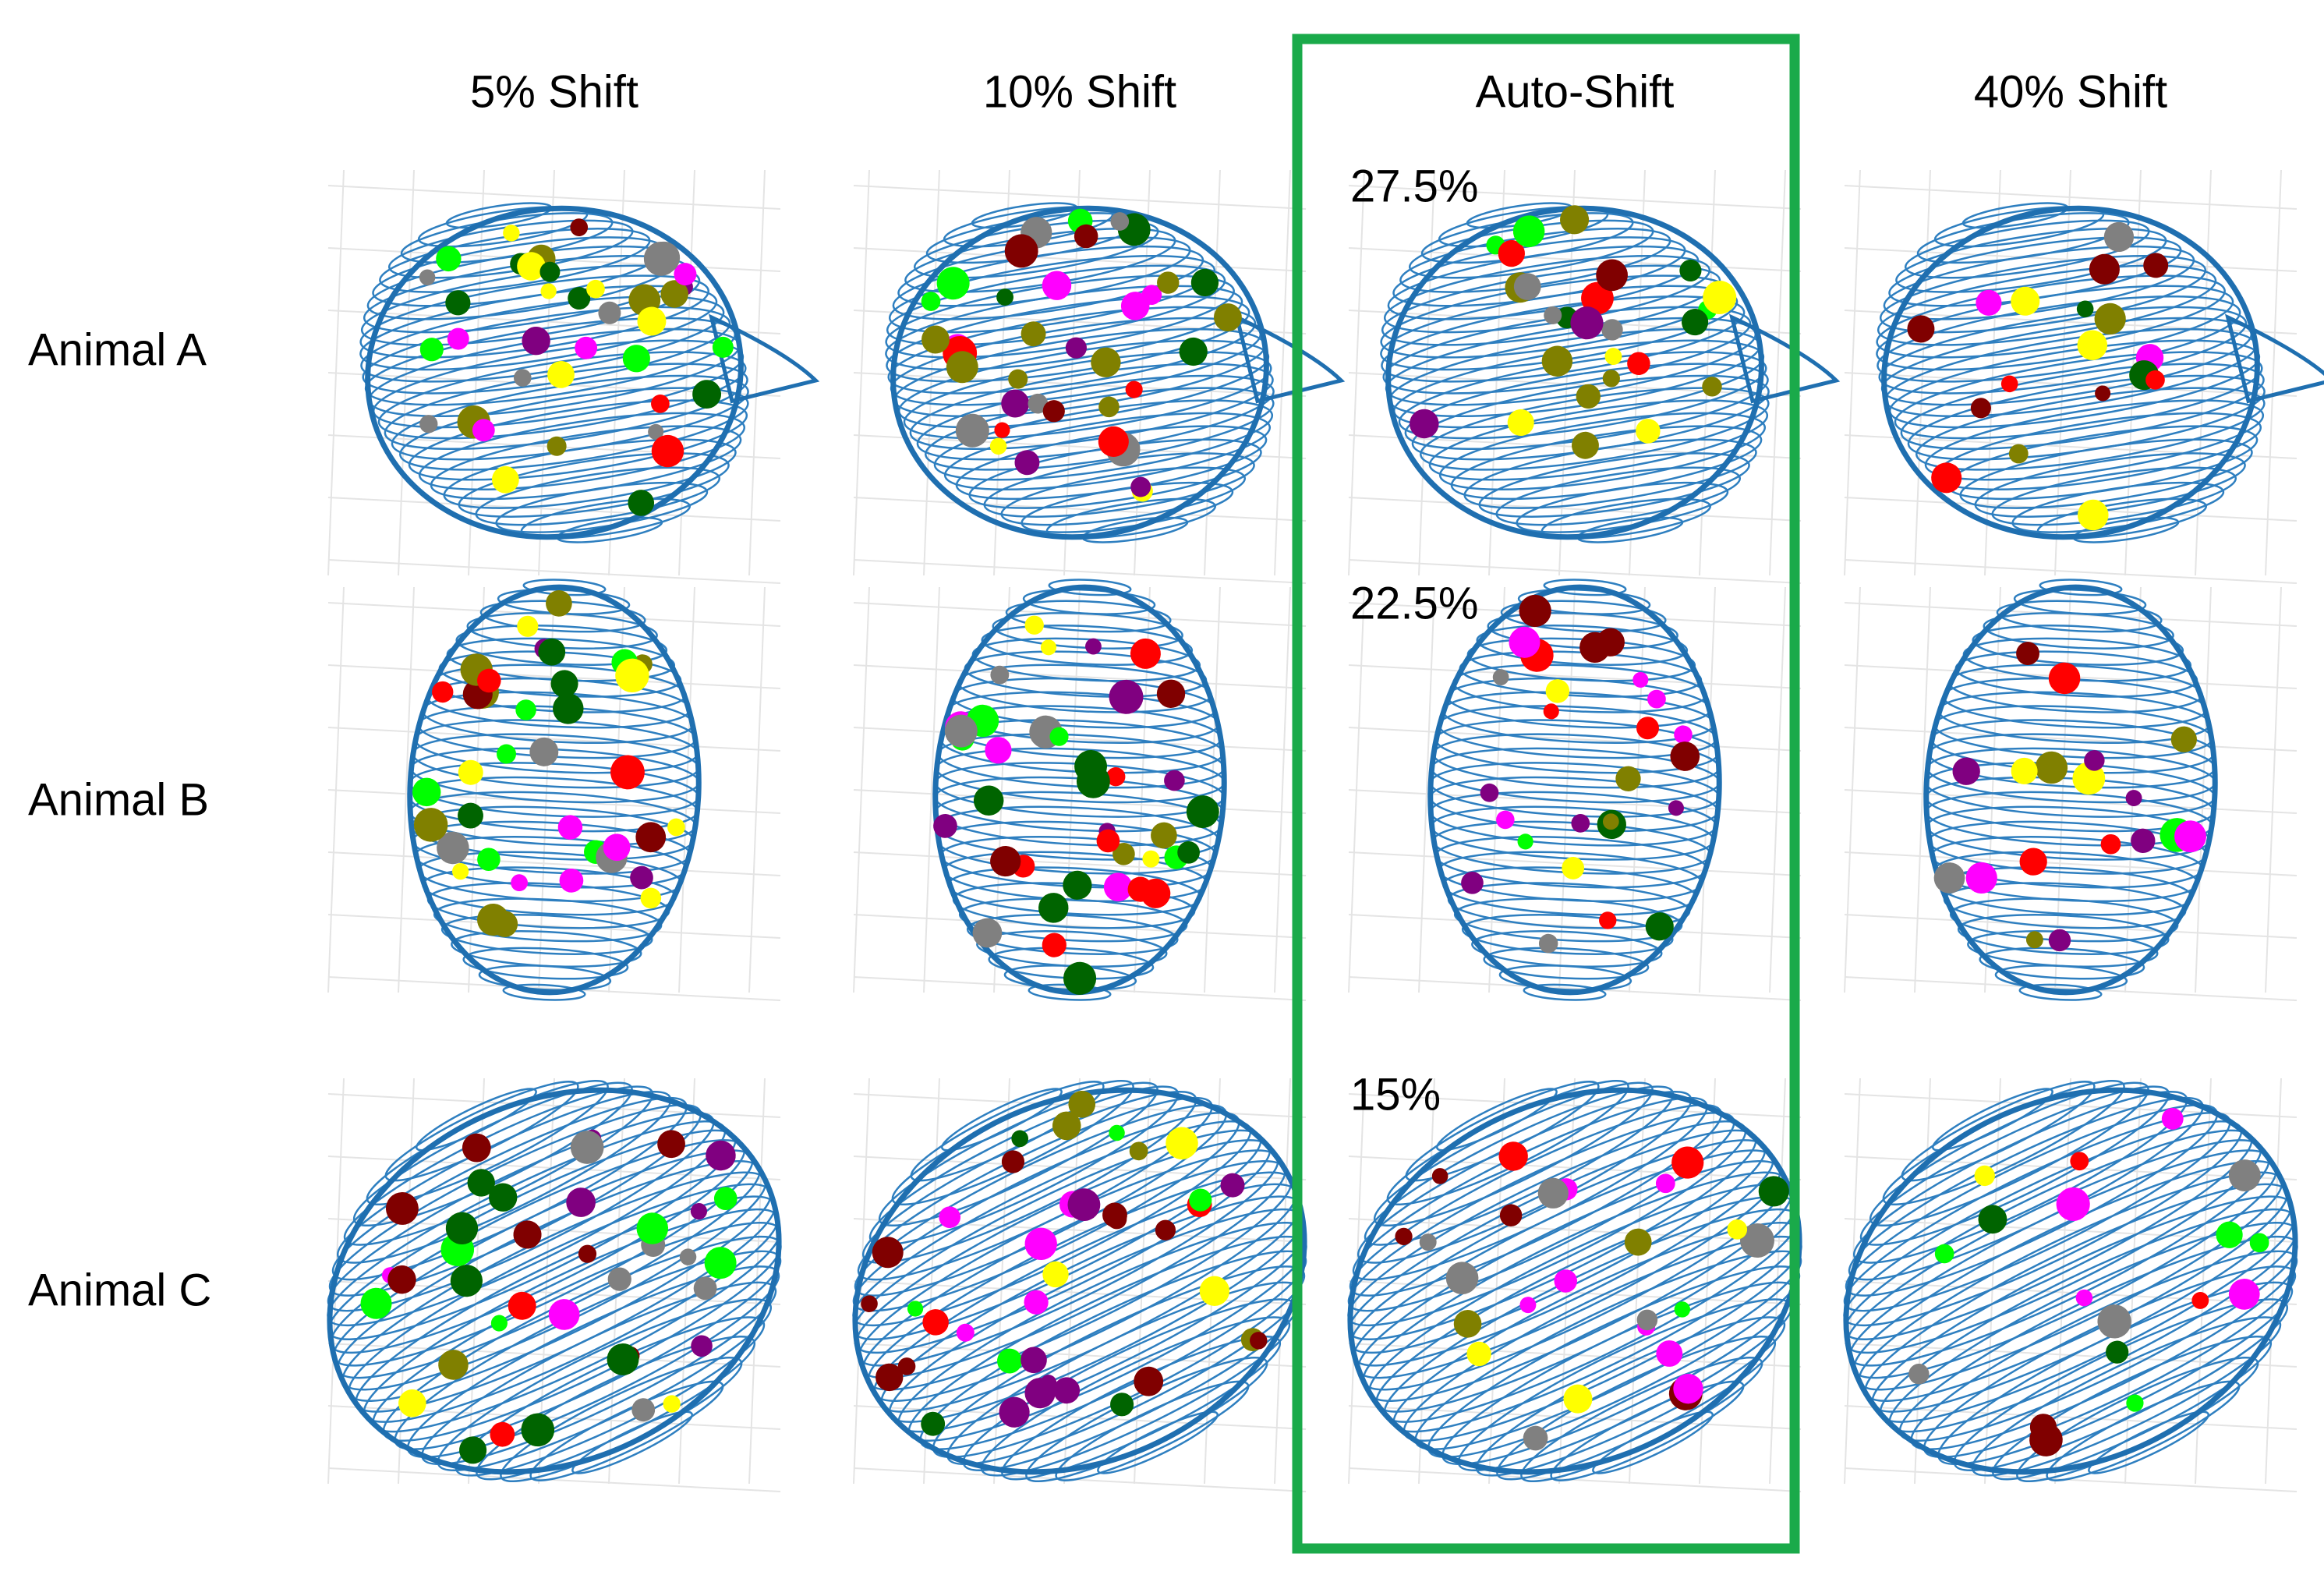 This screenshot has width=2324, height=1582. I want to click on row-label: Animal A, so click(117, 349).